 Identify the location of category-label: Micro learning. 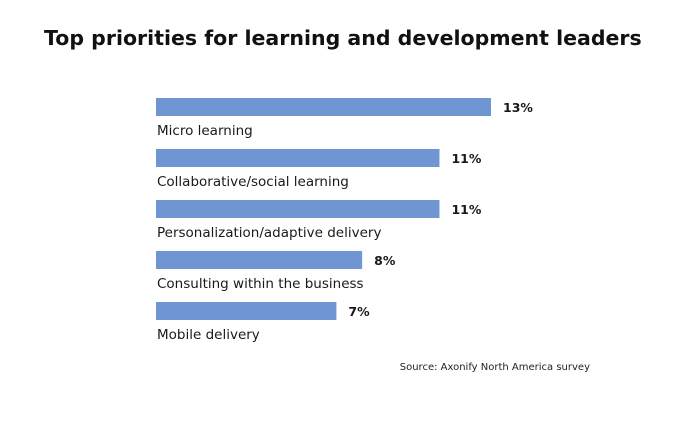
(205, 131).